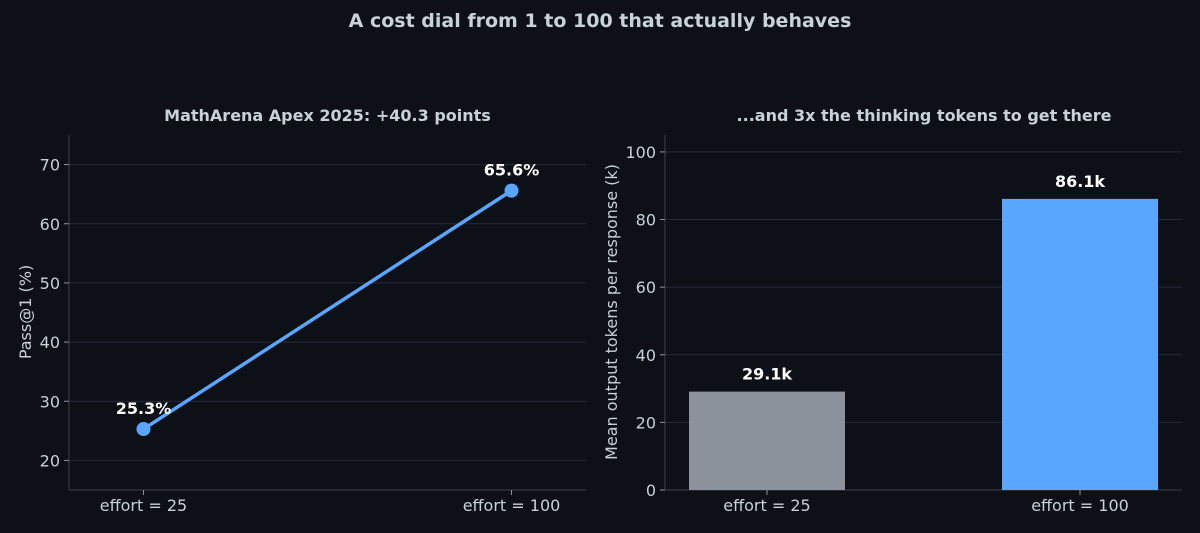  What do you see at coordinates (1080, 181) in the screenshot?
I see `data-label: 86.1k` at bounding box center [1080, 181].